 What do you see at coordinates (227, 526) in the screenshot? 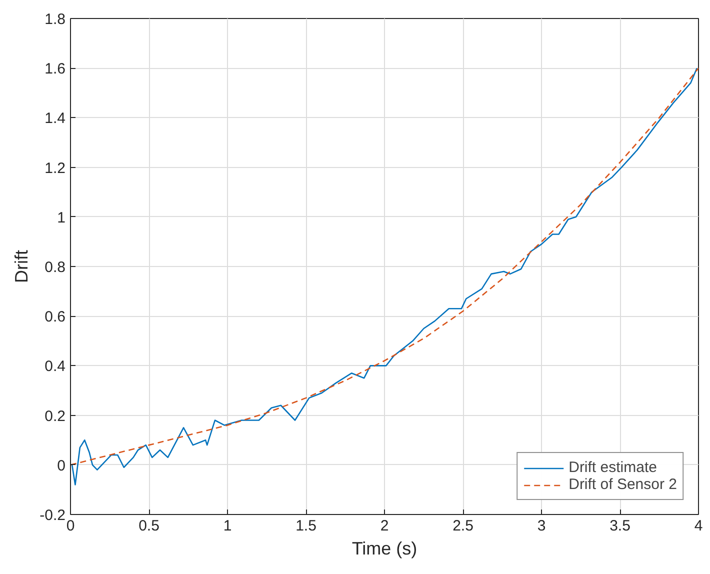
I see `x-tick-label: 1` at bounding box center [227, 526].